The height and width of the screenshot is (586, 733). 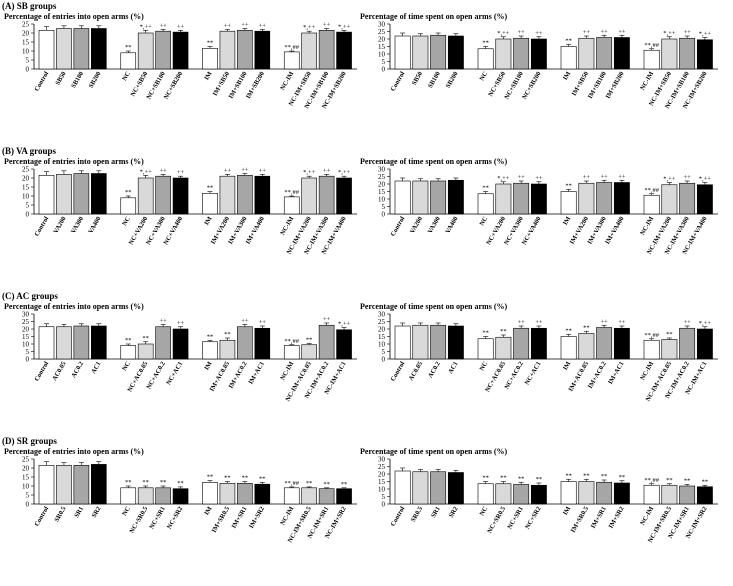 What do you see at coordinates (74, 306) in the screenshot?
I see `chart-title: Percentage of entries into open arms (%)` at bounding box center [74, 306].